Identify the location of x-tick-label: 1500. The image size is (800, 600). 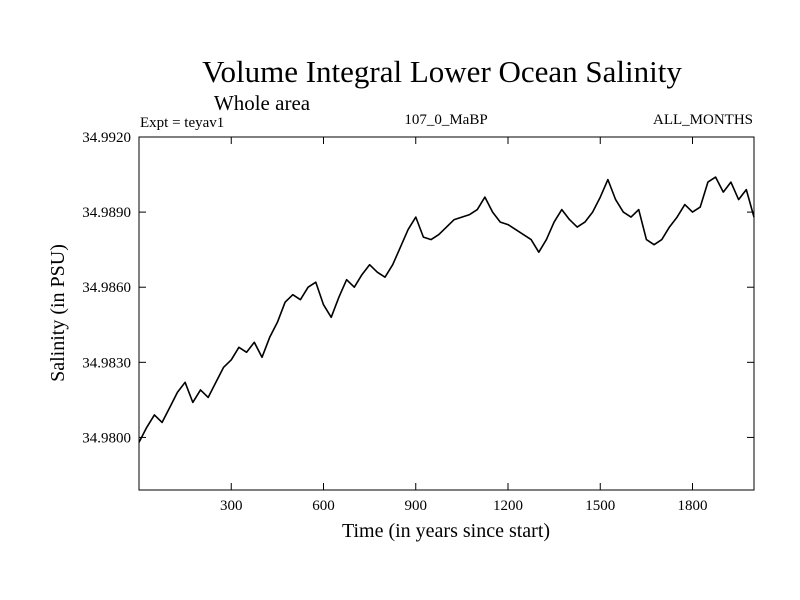
(600, 506).